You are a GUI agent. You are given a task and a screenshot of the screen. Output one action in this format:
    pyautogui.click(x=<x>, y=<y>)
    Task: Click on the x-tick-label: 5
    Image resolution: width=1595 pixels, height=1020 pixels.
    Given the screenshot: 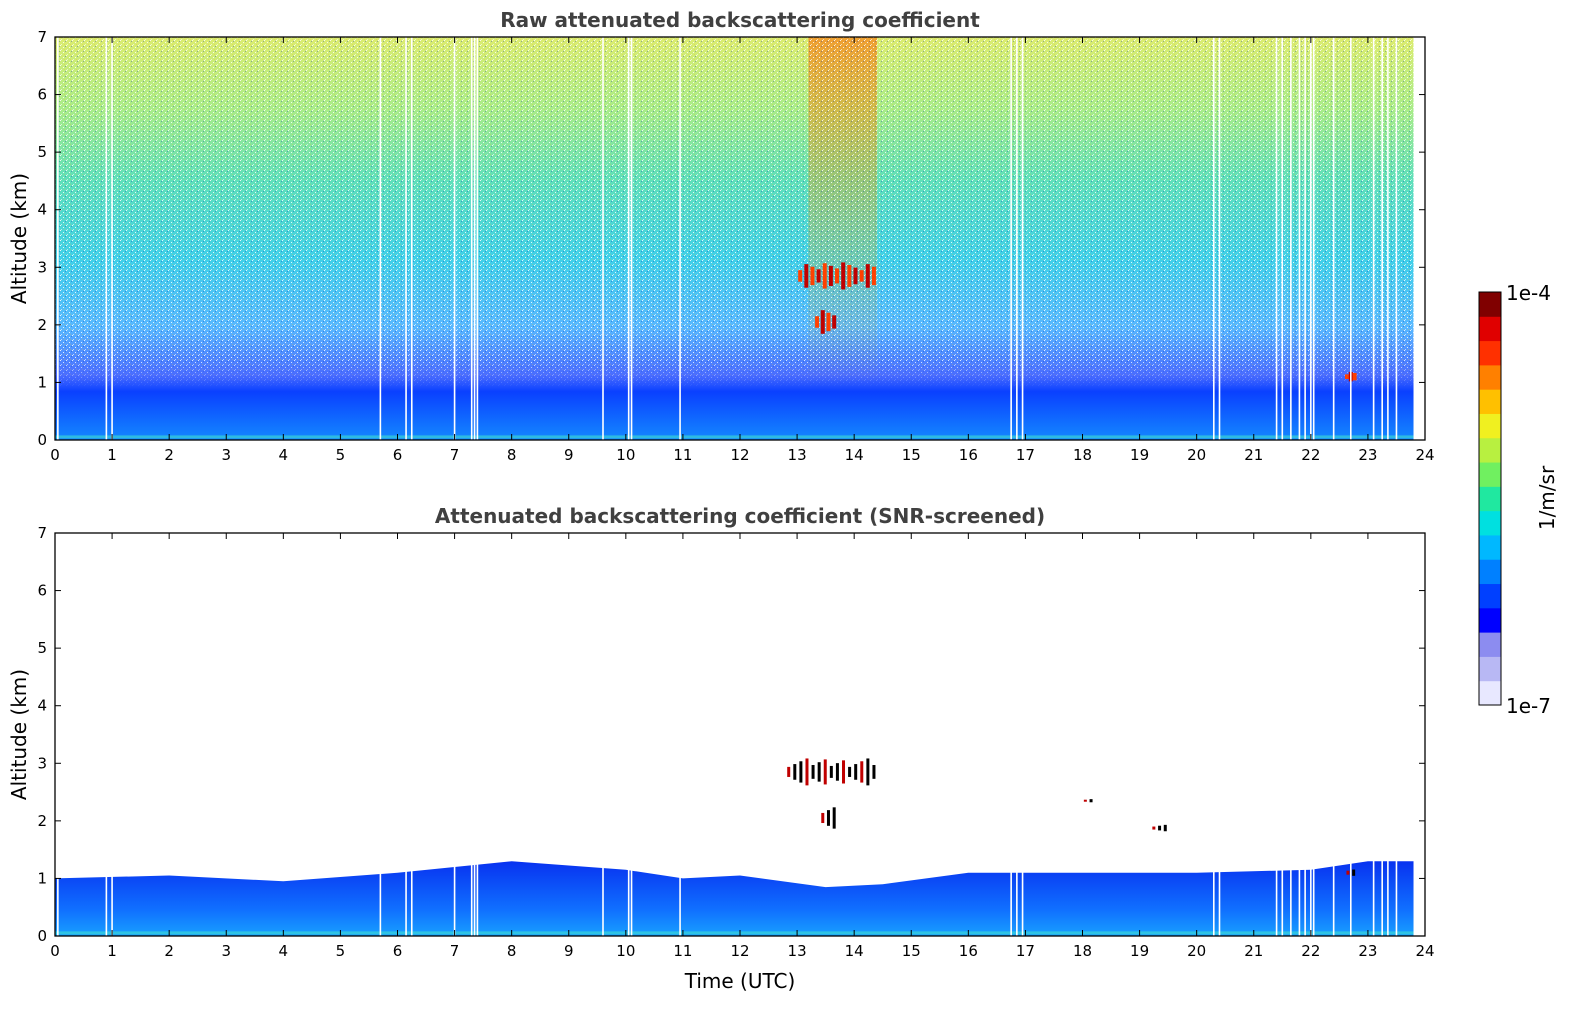 What is the action you would take?
    pyautogui.click(x=341, y=951)
    